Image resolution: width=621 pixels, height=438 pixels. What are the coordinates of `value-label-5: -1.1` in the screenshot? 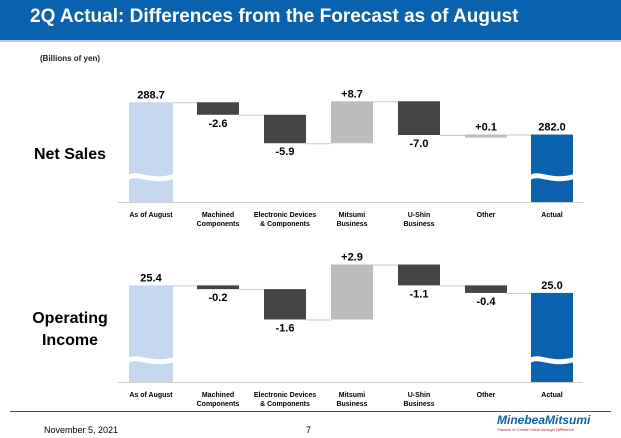 It's located at (419, 294).